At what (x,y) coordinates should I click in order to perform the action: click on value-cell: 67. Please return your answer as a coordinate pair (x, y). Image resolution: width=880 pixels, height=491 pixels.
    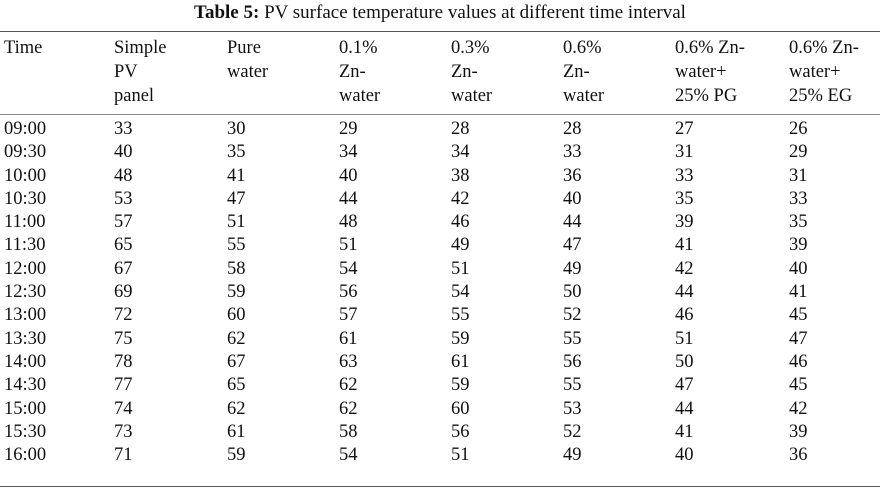
    Looking at the image, I should click on (123, 268).